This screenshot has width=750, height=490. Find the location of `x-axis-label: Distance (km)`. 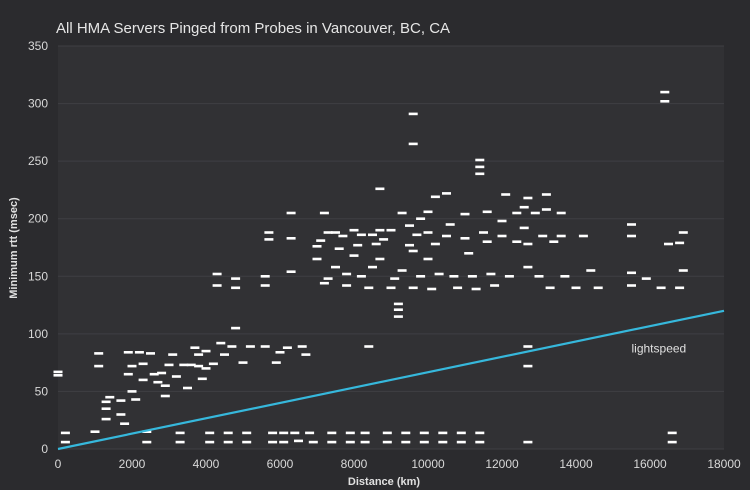

x-axis-label: Distance (km) is located at coordinates (384, 482).